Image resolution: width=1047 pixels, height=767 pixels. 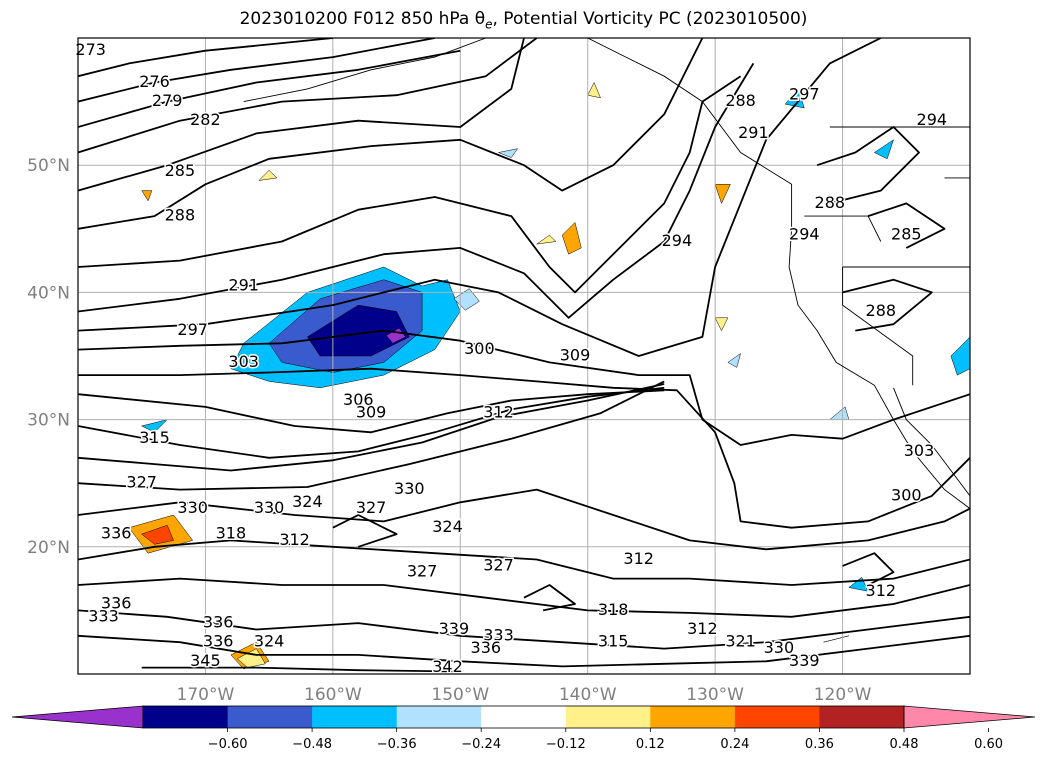 What do you see at coordinates (919, 450) in the screenshot?
I see `contour-label: 303` at bounding box center [919, 450].